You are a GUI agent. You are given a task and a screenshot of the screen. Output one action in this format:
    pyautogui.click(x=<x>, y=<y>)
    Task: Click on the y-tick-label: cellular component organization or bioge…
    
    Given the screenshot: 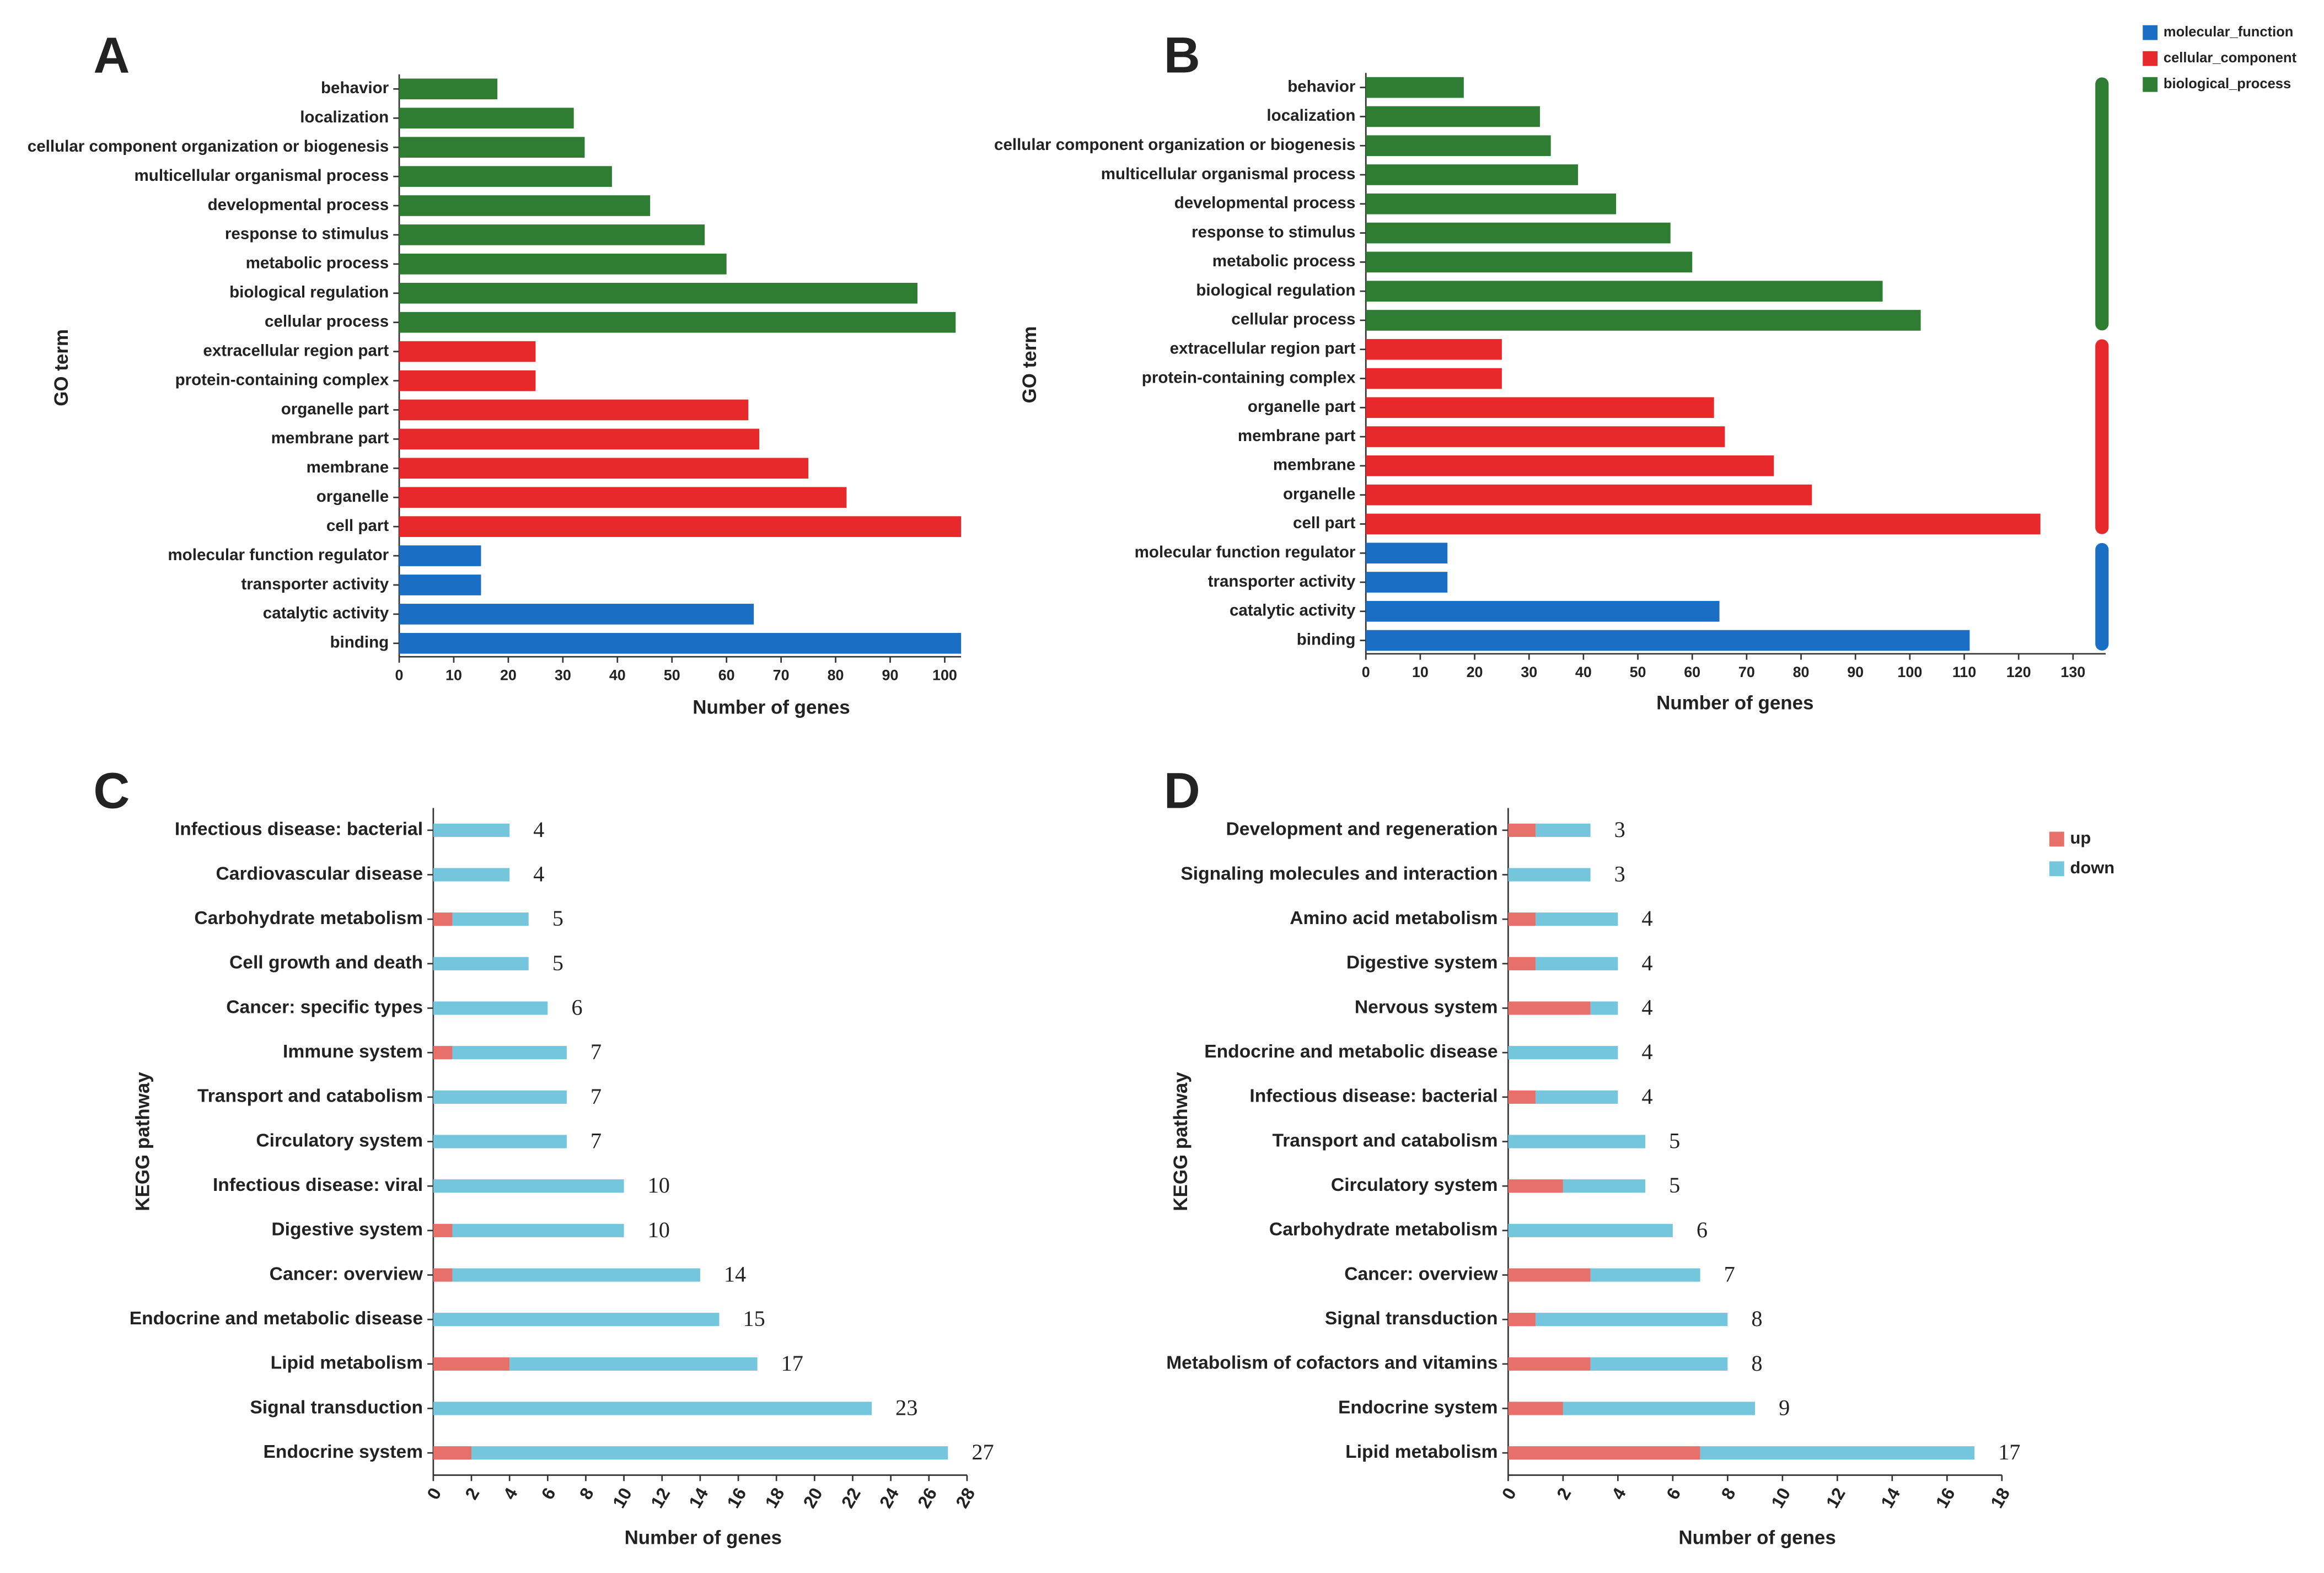 What is the action you would take?
    pyautogui.click(x=1174, y=145)
    